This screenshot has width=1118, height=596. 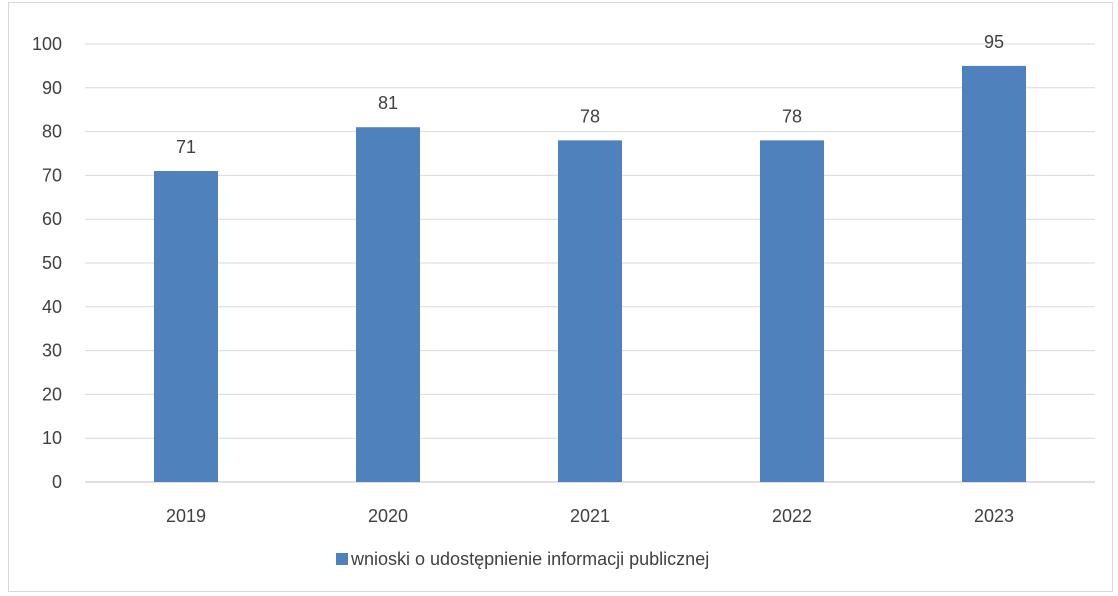 What do you see at coordinates (590, 311) in the screenshot?
I see `bar-2021` at bounding box center [590, 311].